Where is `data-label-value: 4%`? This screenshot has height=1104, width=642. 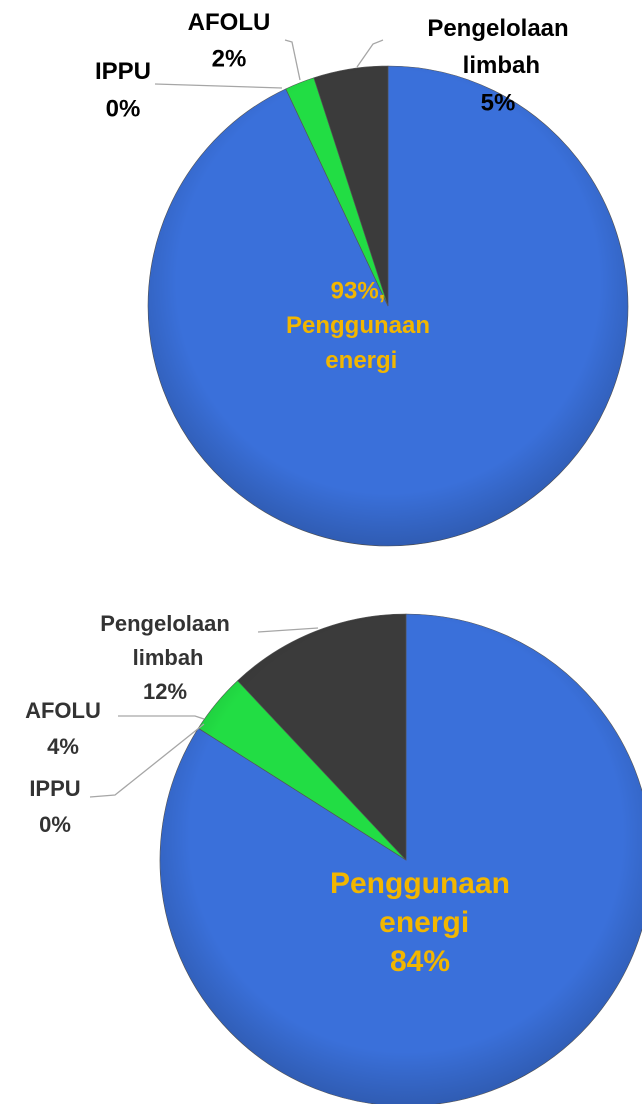
data-label-value: 4% is located at coordinates (63, 746).